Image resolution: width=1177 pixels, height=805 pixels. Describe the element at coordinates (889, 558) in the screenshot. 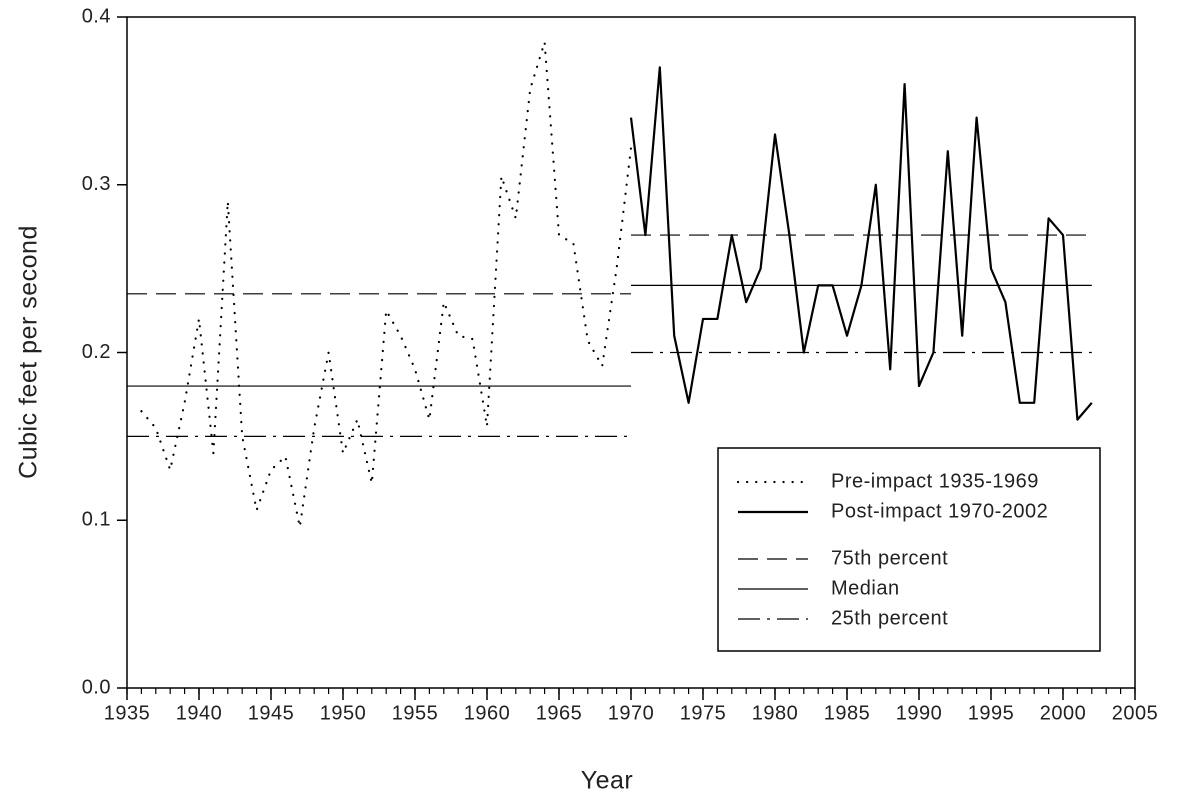

I see `legend-label: 75th percent` at that location.